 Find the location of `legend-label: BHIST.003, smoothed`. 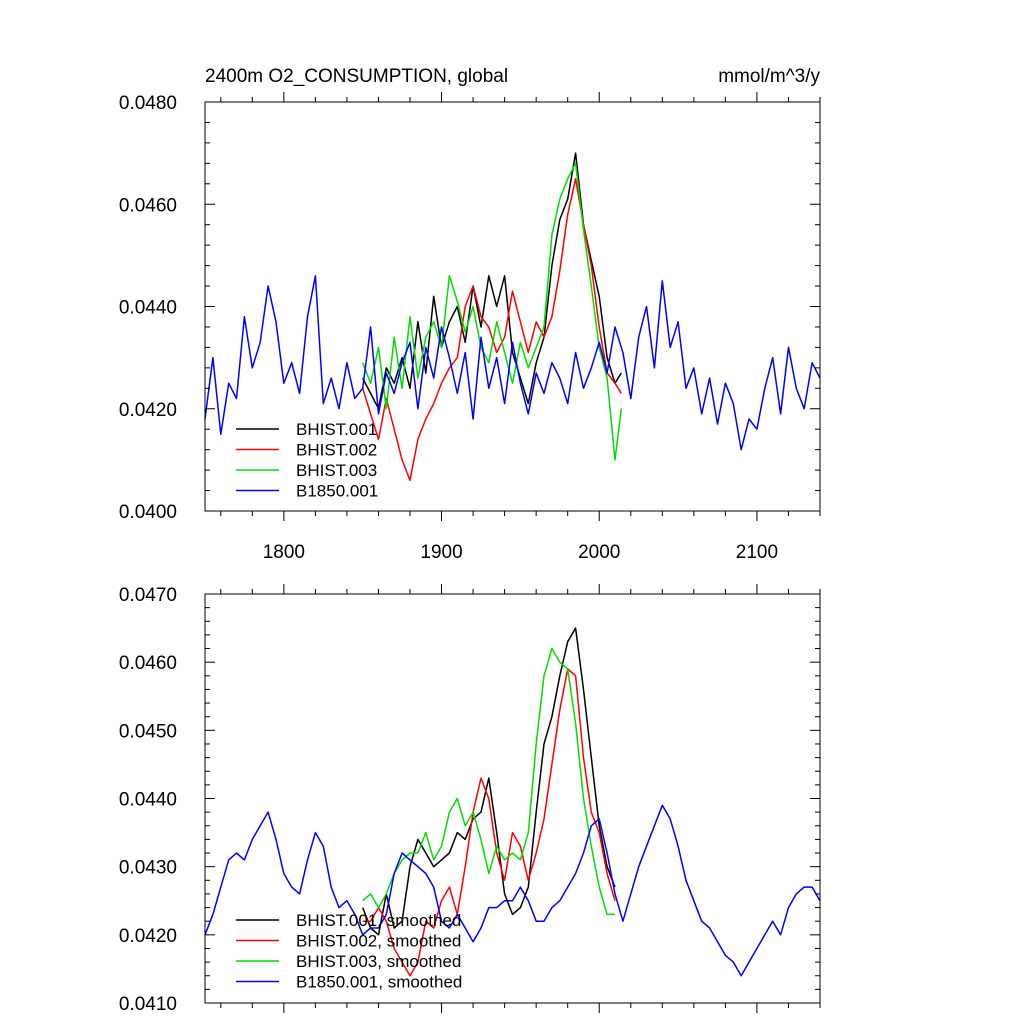

legend-label: BHIST.003, smoothed is located at coordinates (378, 961).